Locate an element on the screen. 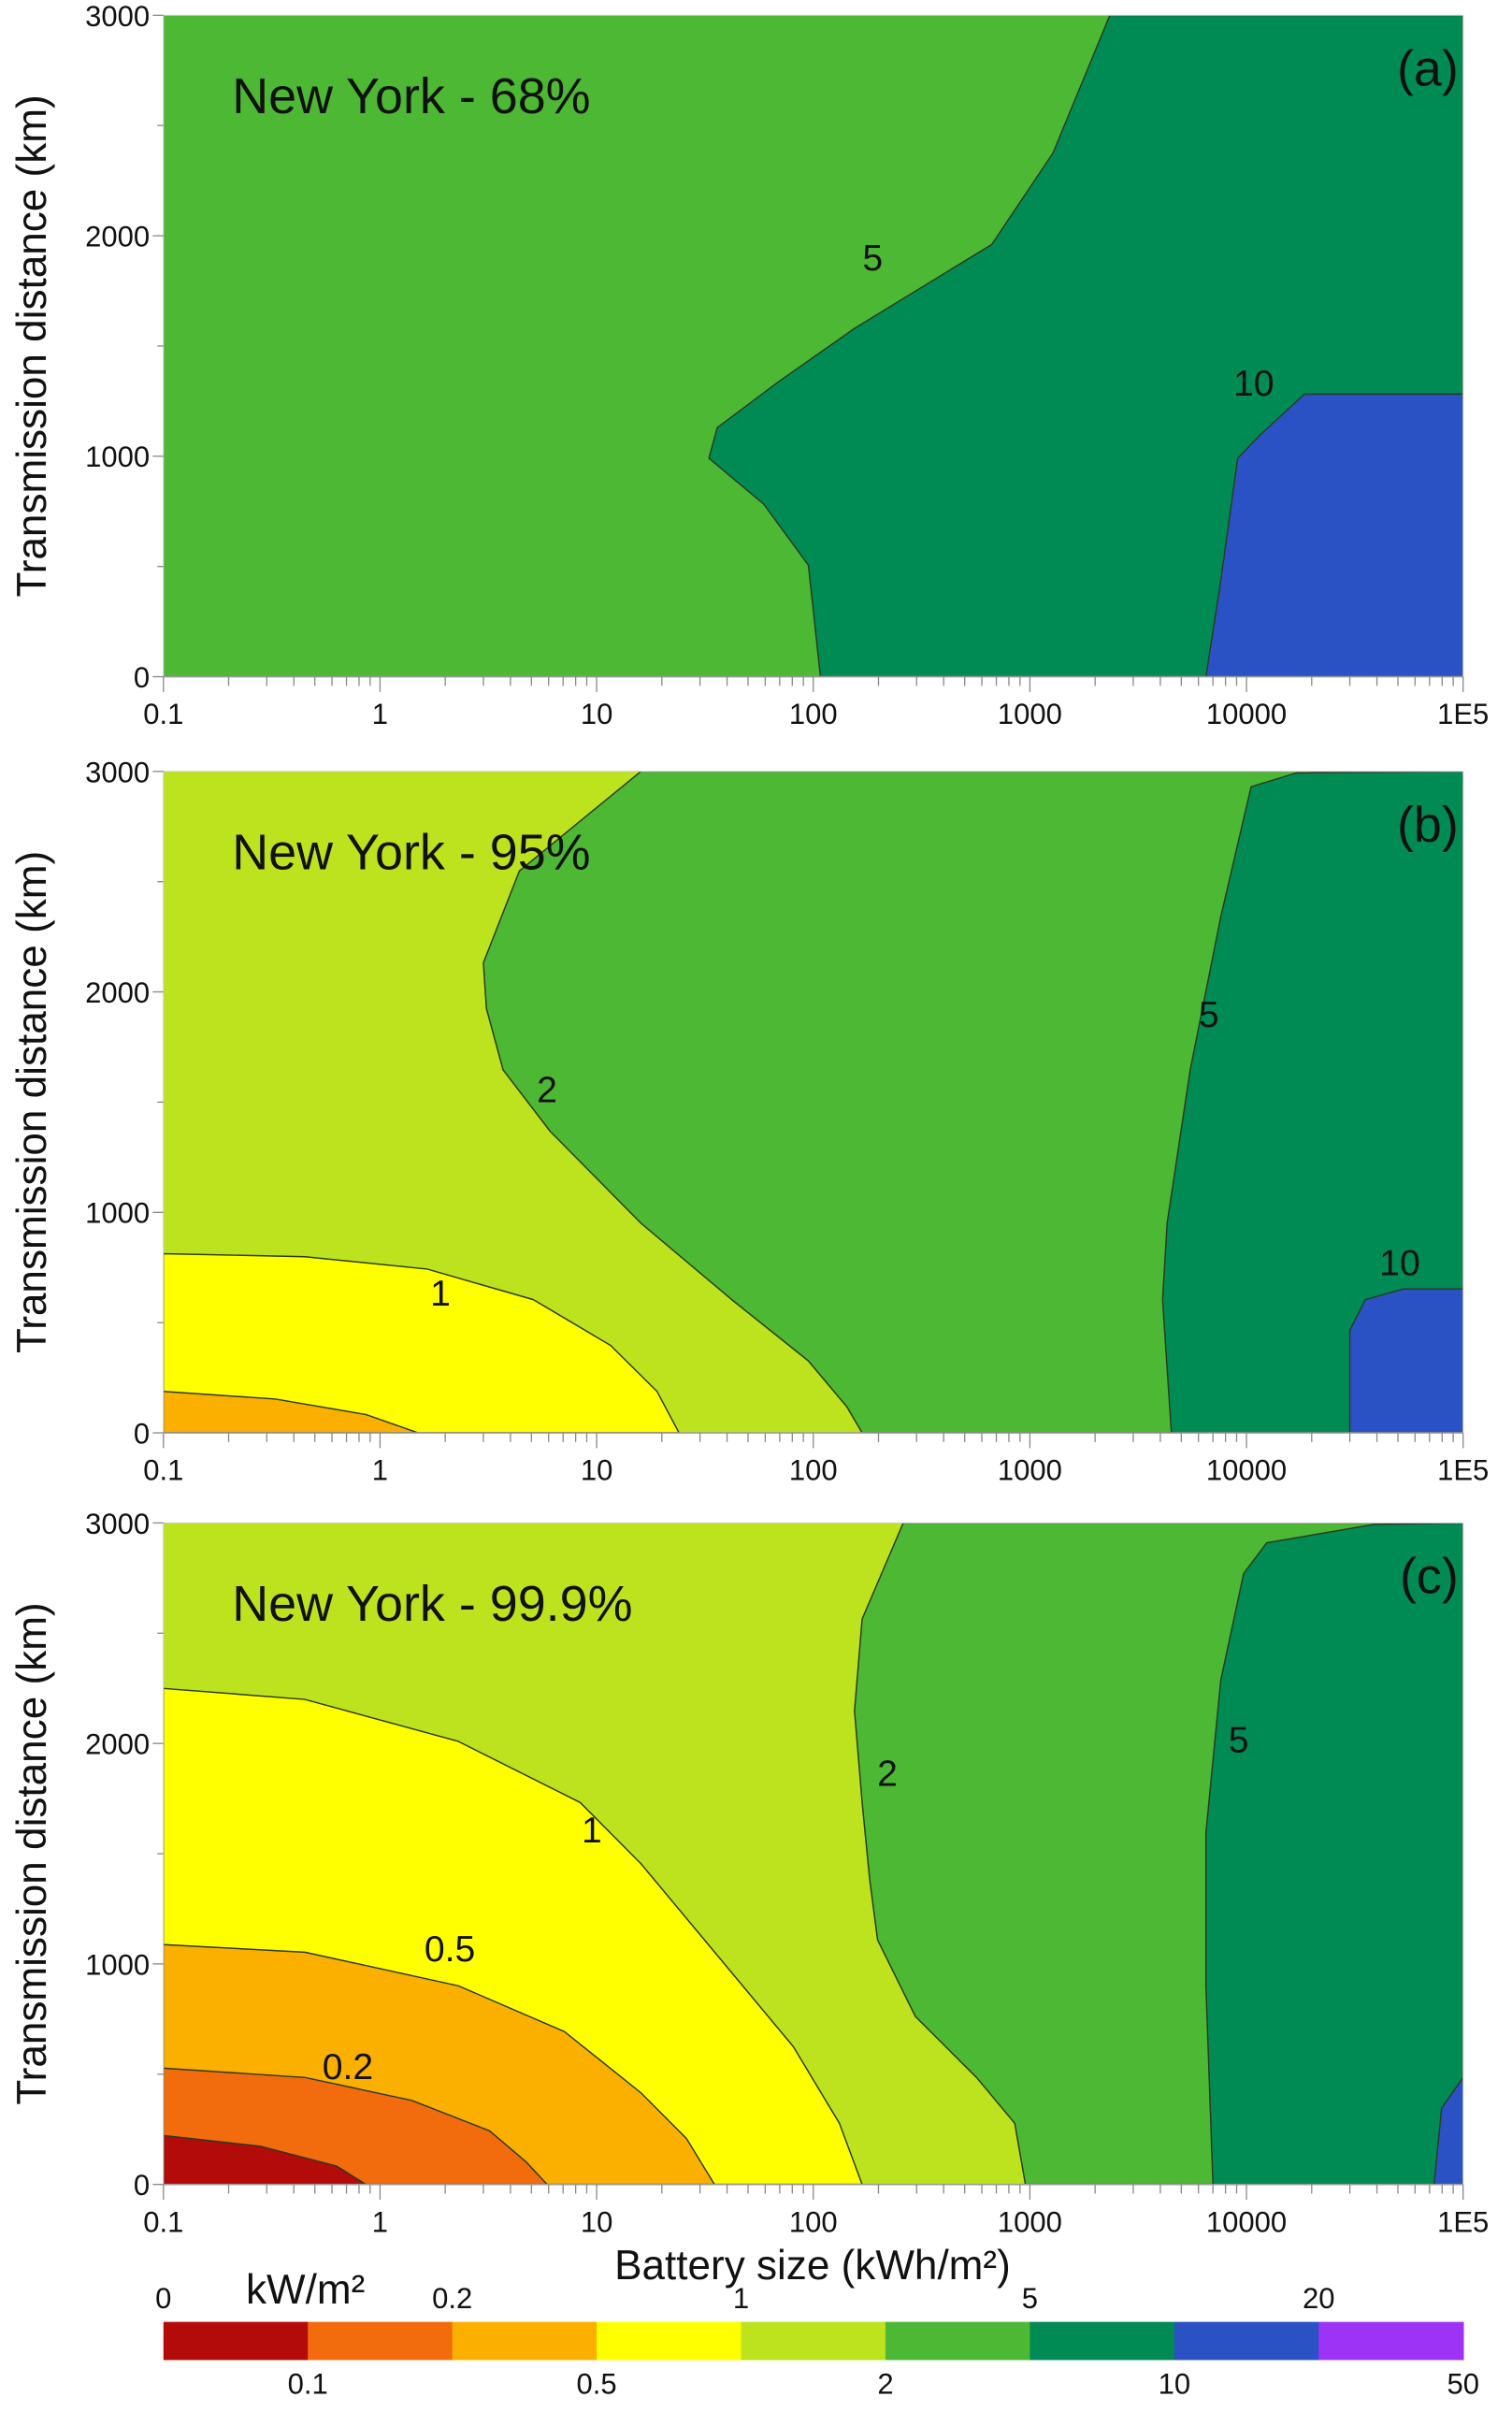  colorbar-label-bottom: 10 is located at coordinates (1175, 2383).